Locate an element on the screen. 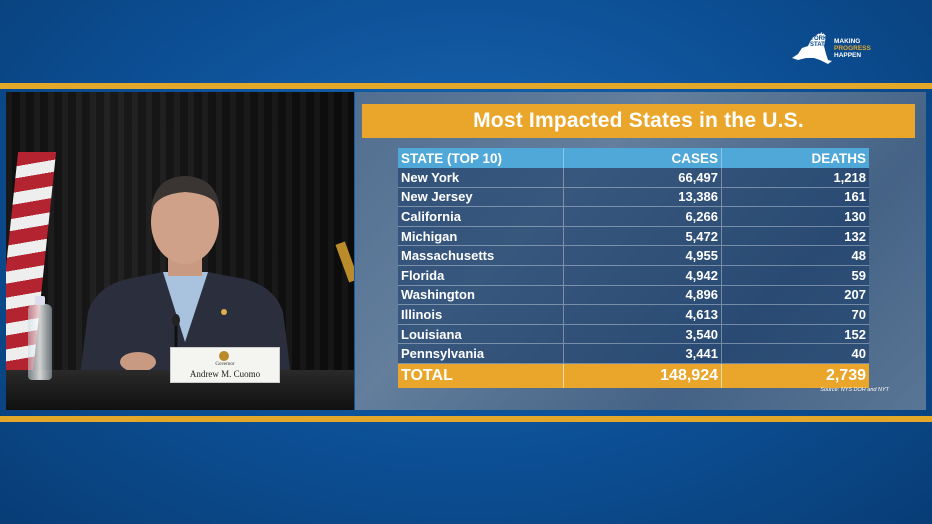 This screenshot has height=524, width=932. cases-cell: 3,441 is located at coordinates (643, 353).